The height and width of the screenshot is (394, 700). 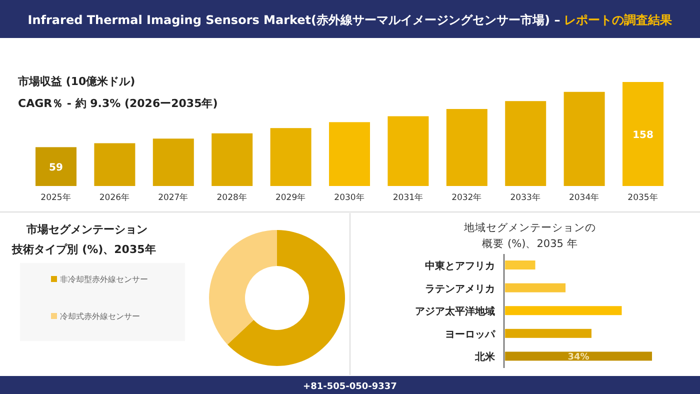 What do you see at coordinates (232, 197) in the screenshot?
I see `x-tick-label: 2028年` at bounding box center [232, 197].